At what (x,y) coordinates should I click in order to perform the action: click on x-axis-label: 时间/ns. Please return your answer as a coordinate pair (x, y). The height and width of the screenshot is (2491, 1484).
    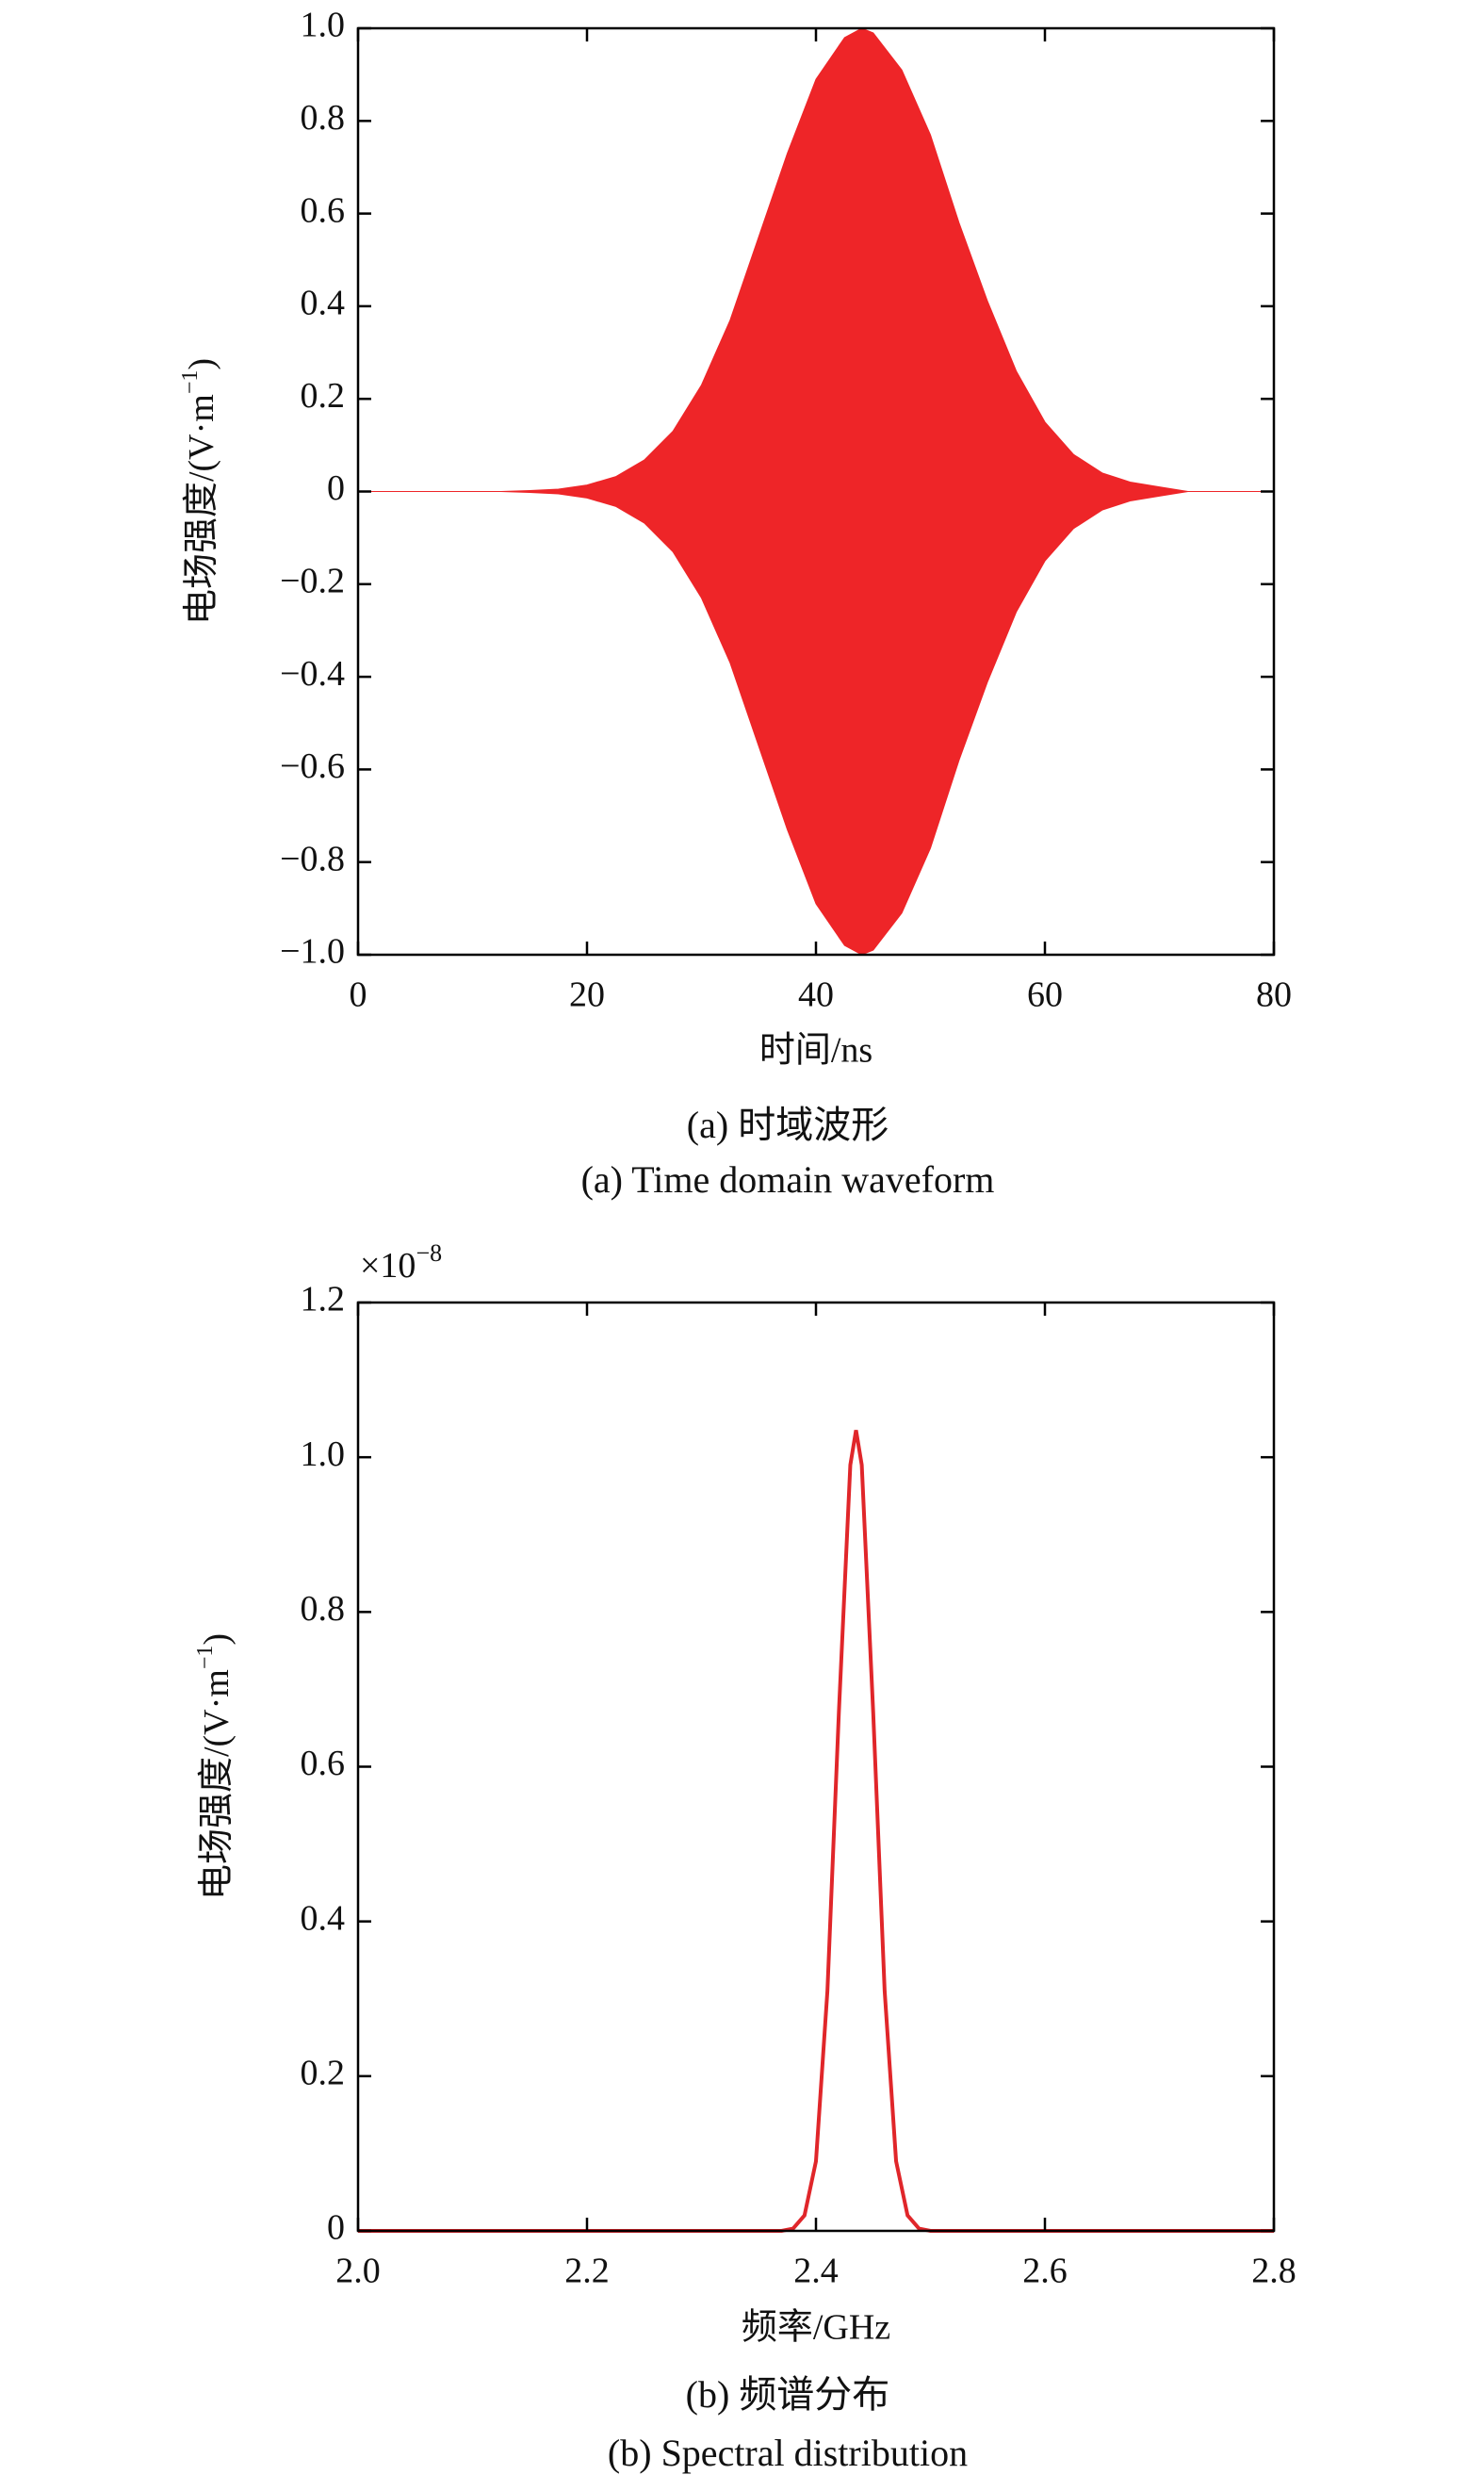
    Looking at the image, I should click on (815, 1051).